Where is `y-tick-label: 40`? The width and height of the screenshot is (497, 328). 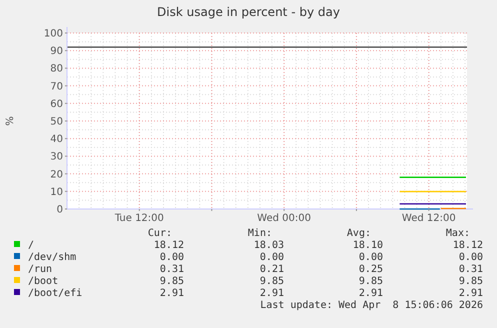
y-tick-label: 40 is located at coordinates (56, 140).